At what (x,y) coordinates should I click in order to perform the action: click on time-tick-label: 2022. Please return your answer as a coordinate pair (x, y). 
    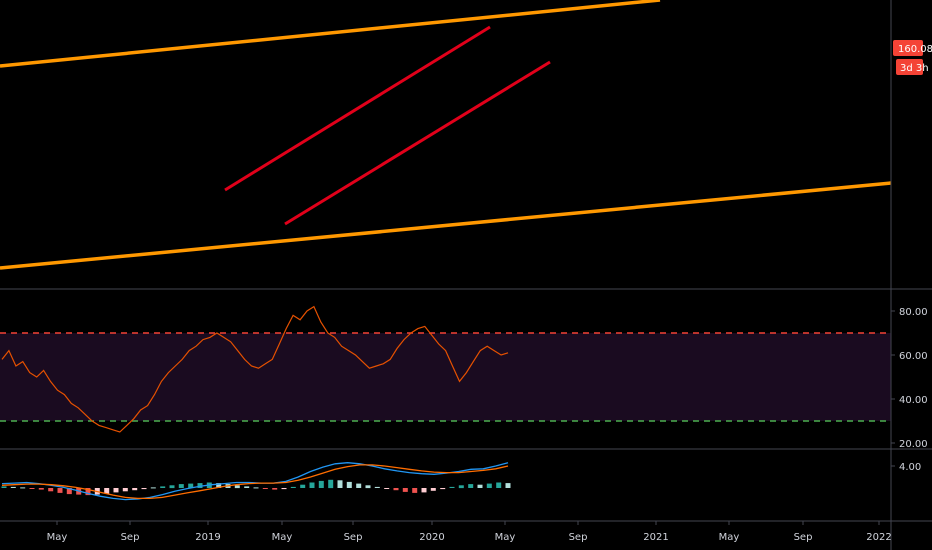
    Looking at the image, I should click on (878, 537).